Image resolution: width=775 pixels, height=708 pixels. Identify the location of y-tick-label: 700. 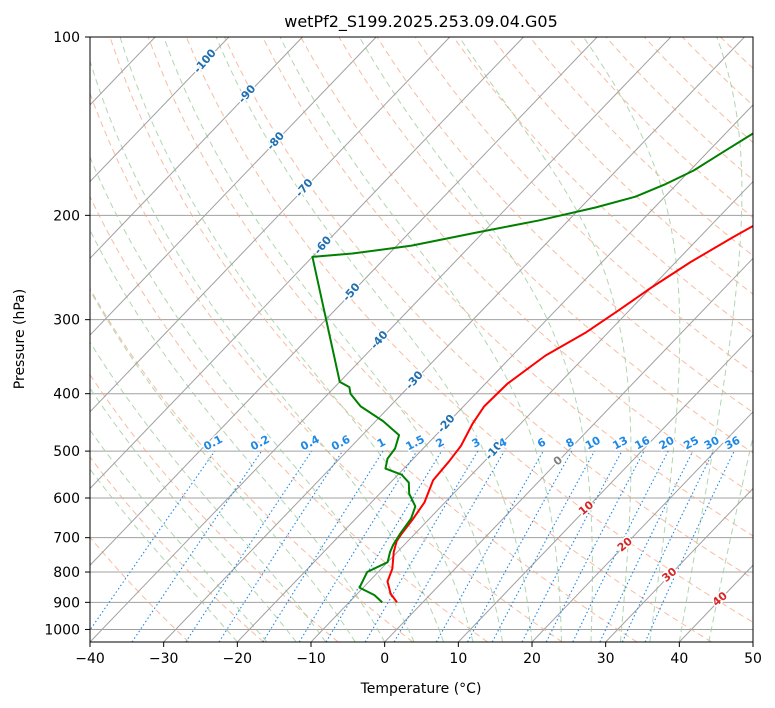
(66, 539).